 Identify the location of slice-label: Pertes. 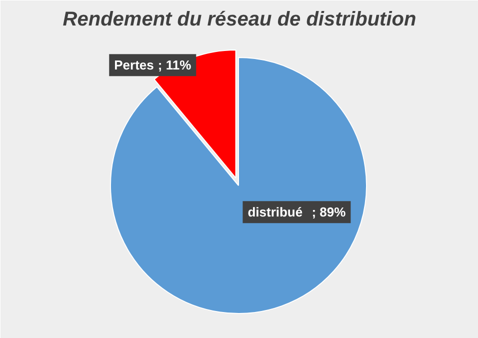
(134, 65).